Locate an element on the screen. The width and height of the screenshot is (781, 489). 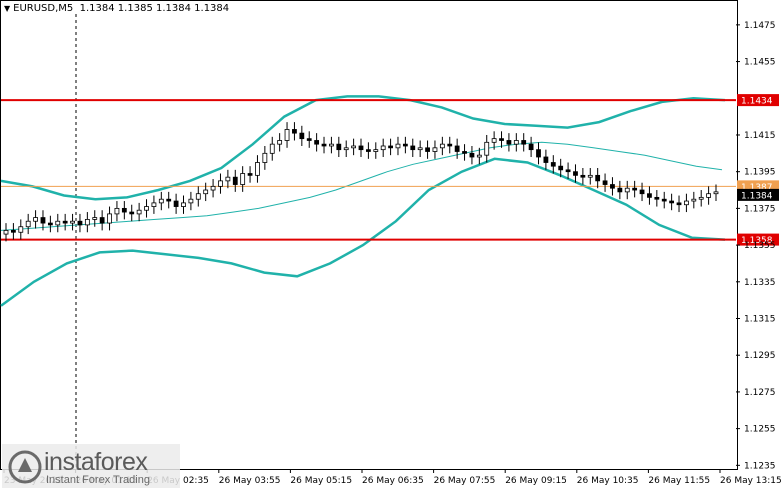
current-price-label: 1.1384 is located at coordinates (757, 196).